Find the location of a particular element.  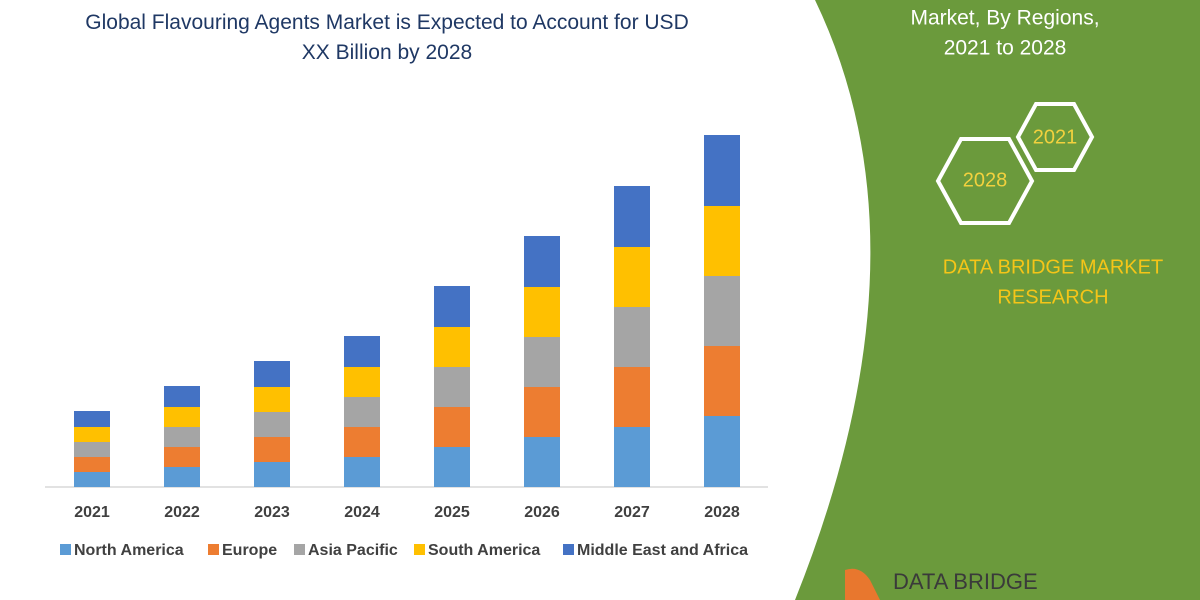

logo-text: DATA BRIDGE is located at coordinates (965, 581).